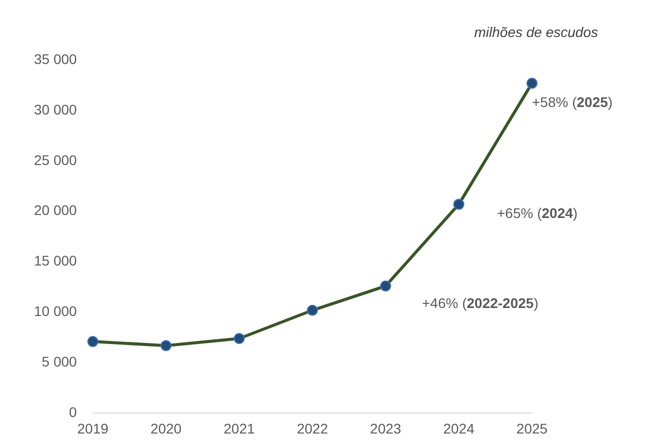 This screenshot has height=448, width=658. What do you see at coordinates (56, 210) in the screenshot?
I see `y-tick-label: 20 000` at bounding box center [56, 210].